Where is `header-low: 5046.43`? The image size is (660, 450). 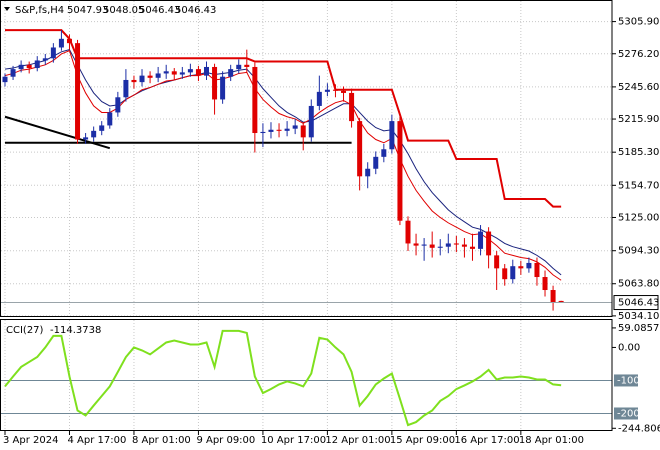 header-low: 5046.43 is located at coordinates (159, 10).